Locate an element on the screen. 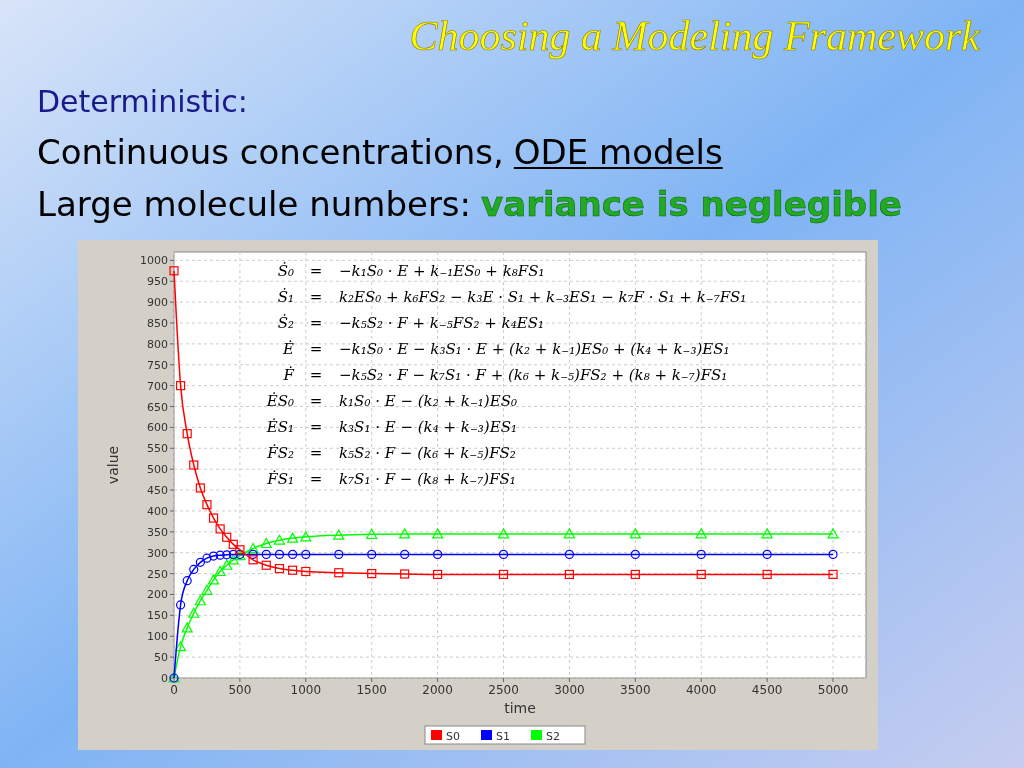 This screenshot has width=1024, height=768. y-tick-label: 350 is located at coordinates (157, 532).